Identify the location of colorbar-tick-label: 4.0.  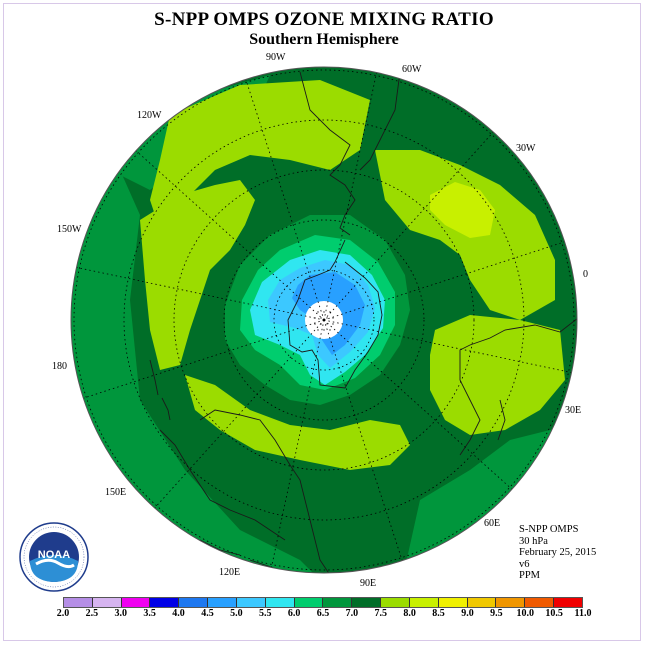
(178, 613).